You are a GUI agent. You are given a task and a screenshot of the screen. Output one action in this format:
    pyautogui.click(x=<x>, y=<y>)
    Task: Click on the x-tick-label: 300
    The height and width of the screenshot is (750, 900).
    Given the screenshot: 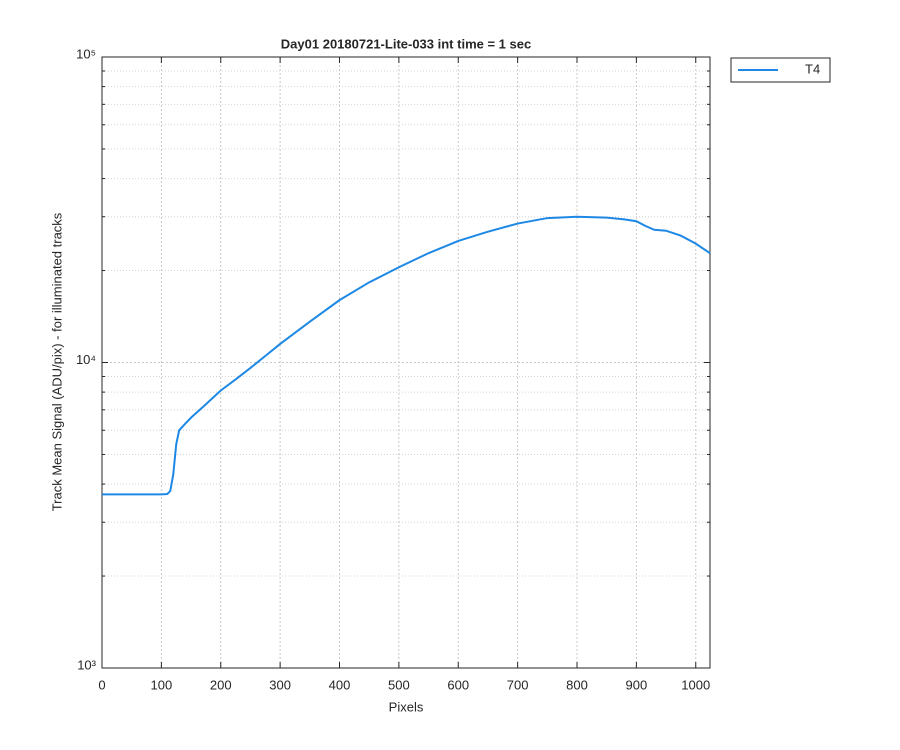 What is the action you would take?
    pyautogui.click(x=280, y=684)
    